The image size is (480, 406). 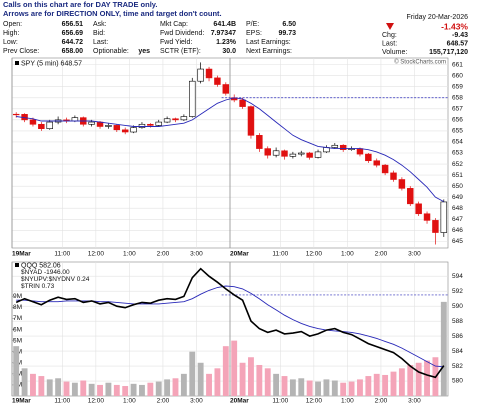 I want to click on y-tick-label: 5M, so click(x=17, y=340).